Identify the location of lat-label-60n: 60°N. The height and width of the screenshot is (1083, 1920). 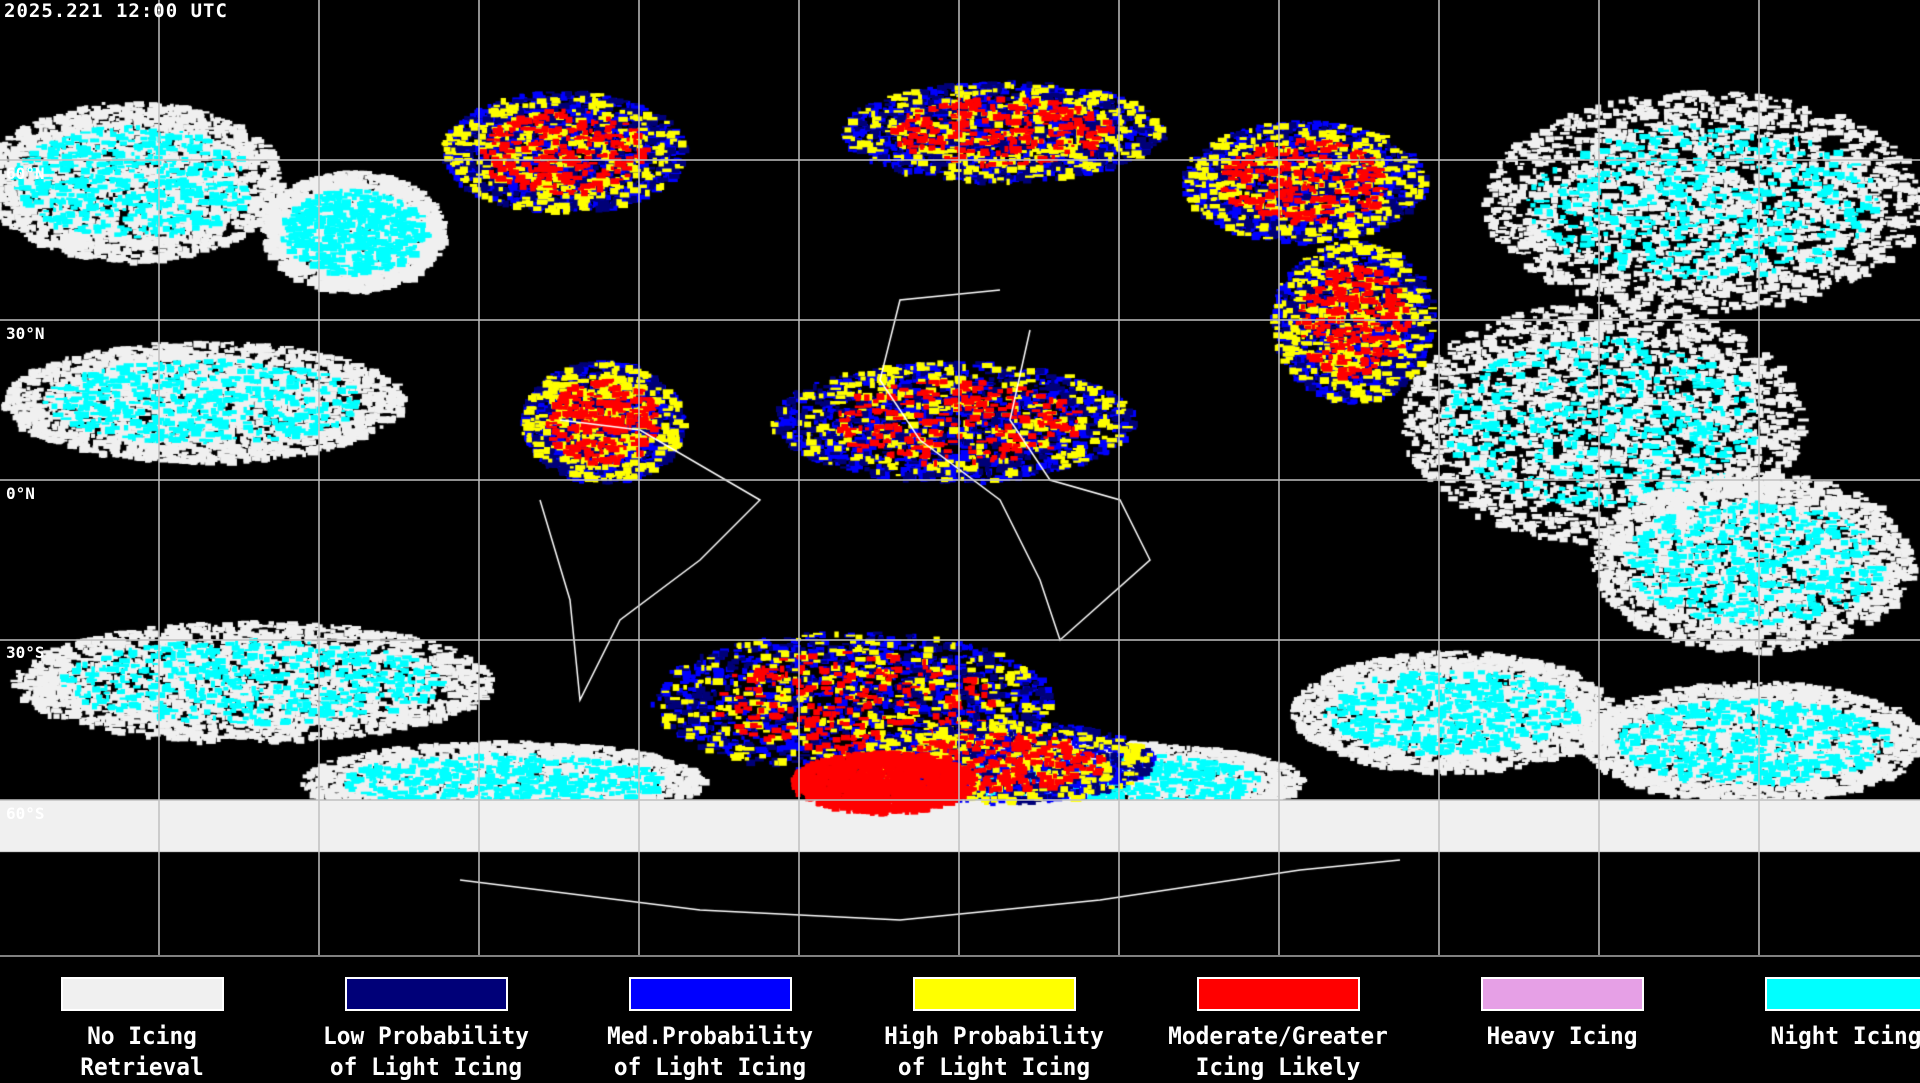
(25, 173).